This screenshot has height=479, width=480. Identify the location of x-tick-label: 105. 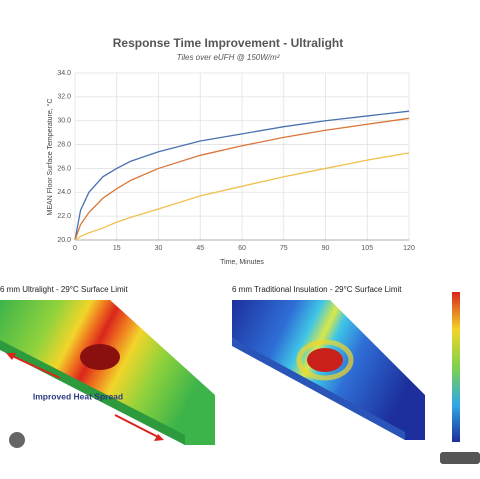
(367, 248).